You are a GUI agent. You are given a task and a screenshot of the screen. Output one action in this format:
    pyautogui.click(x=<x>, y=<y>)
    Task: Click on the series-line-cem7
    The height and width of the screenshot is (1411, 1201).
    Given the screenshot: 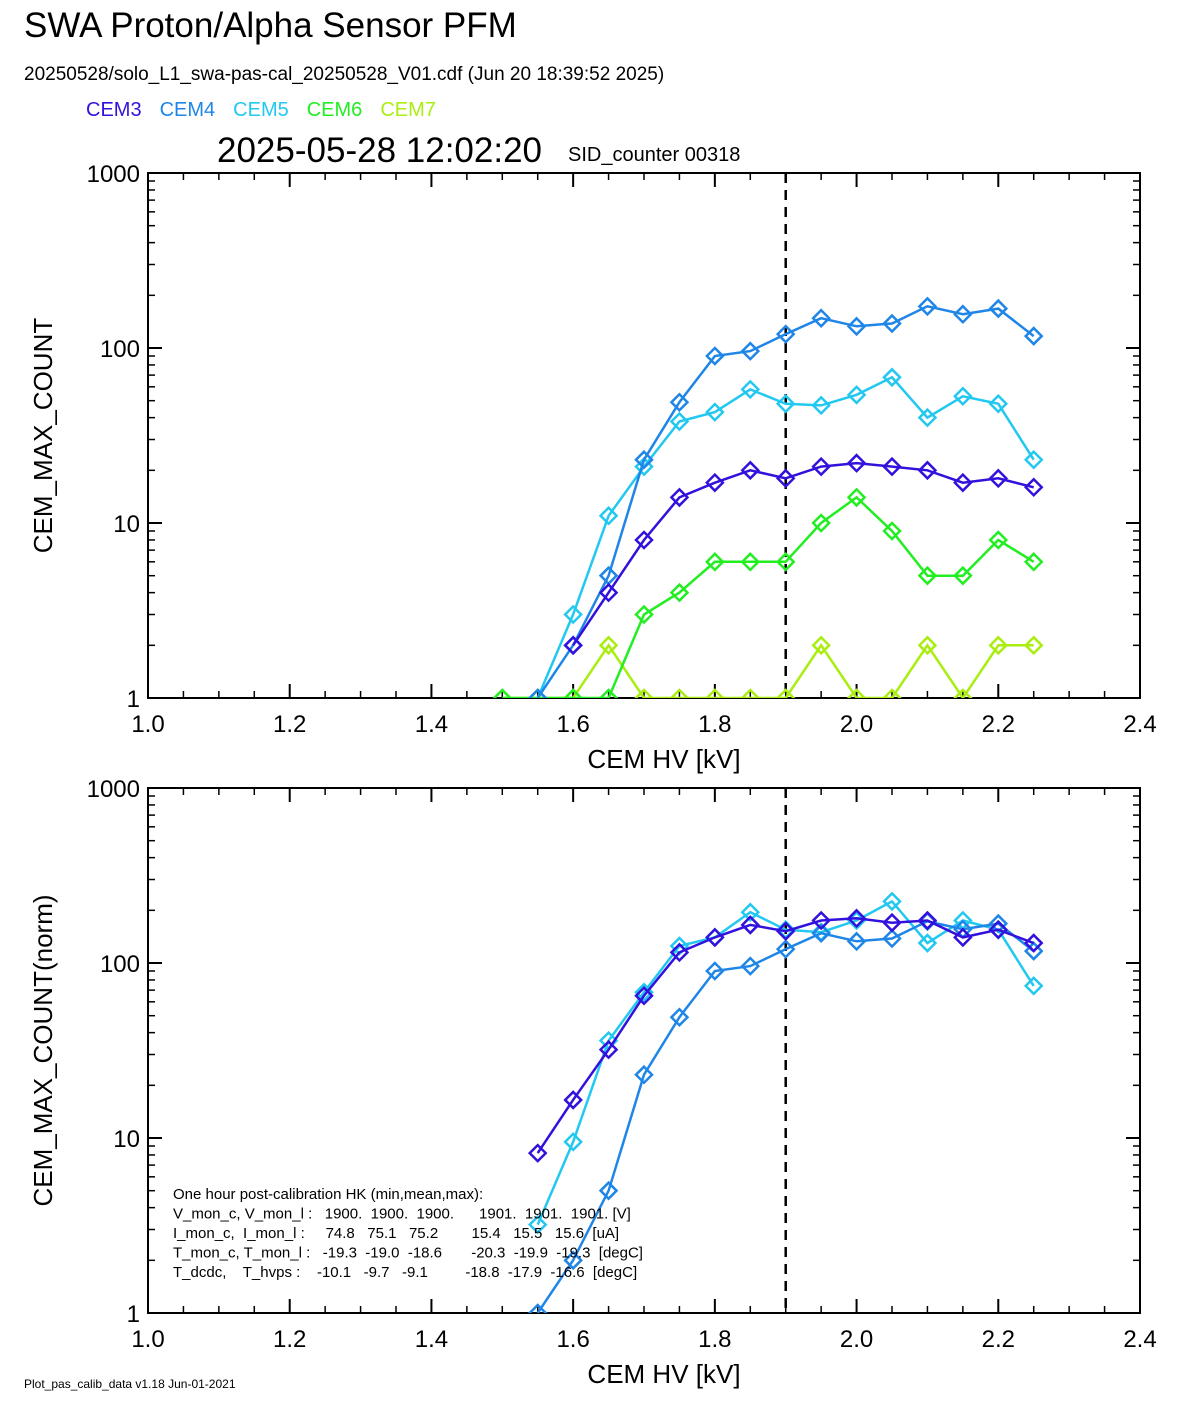 What is the action you would take?
    pyautogui.click(x=768, y=670)
    